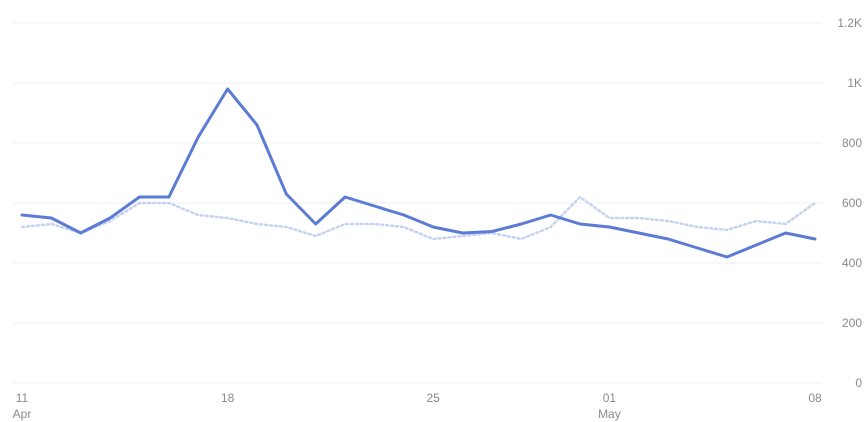  Describe the element at coordinates (417, 406) in the screenshot. I see `x-axis-labels: 11 Apr 18 25 01 May 08` at that location.